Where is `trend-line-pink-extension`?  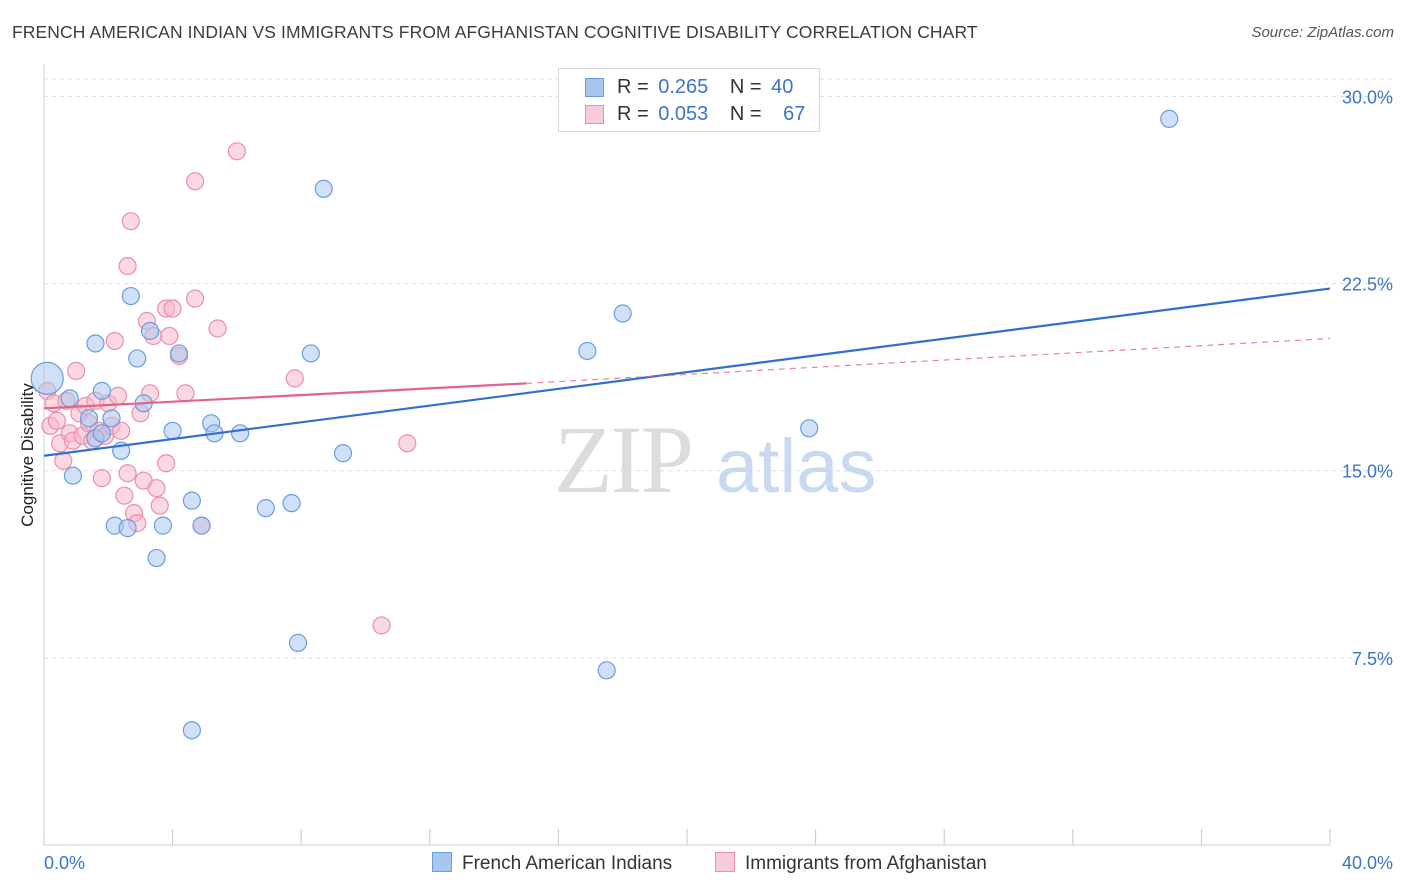
trend-line-pink-extension is located at coordinates (928, 360).